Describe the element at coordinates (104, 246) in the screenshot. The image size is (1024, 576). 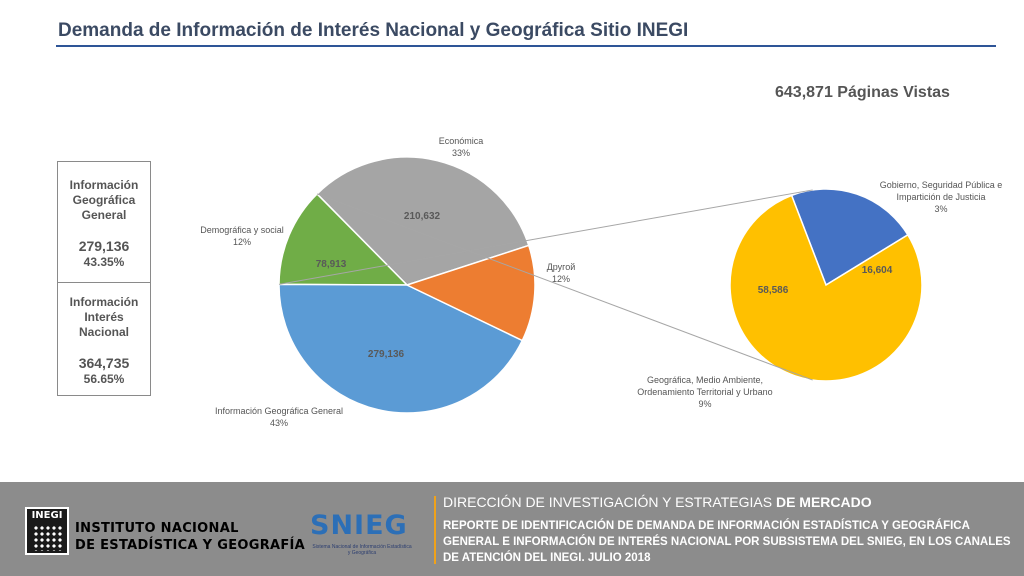
I see `summary-geo-value: 279,136` at that location.